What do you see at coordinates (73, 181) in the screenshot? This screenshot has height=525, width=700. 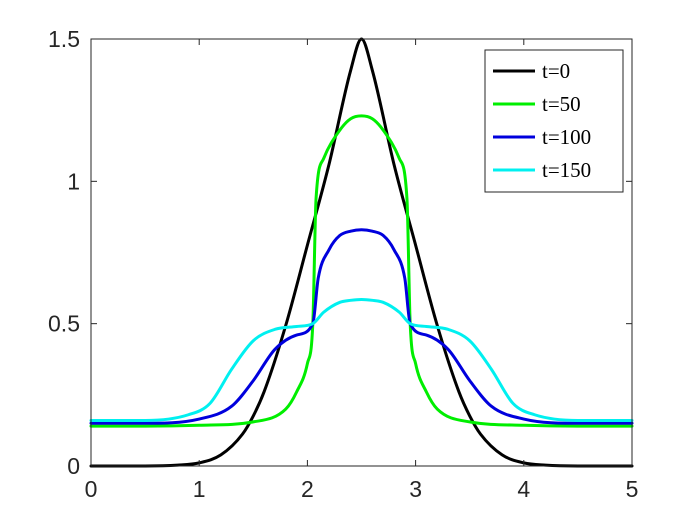 I see `y-tick-label: 1` at bounding box center [73, 181].